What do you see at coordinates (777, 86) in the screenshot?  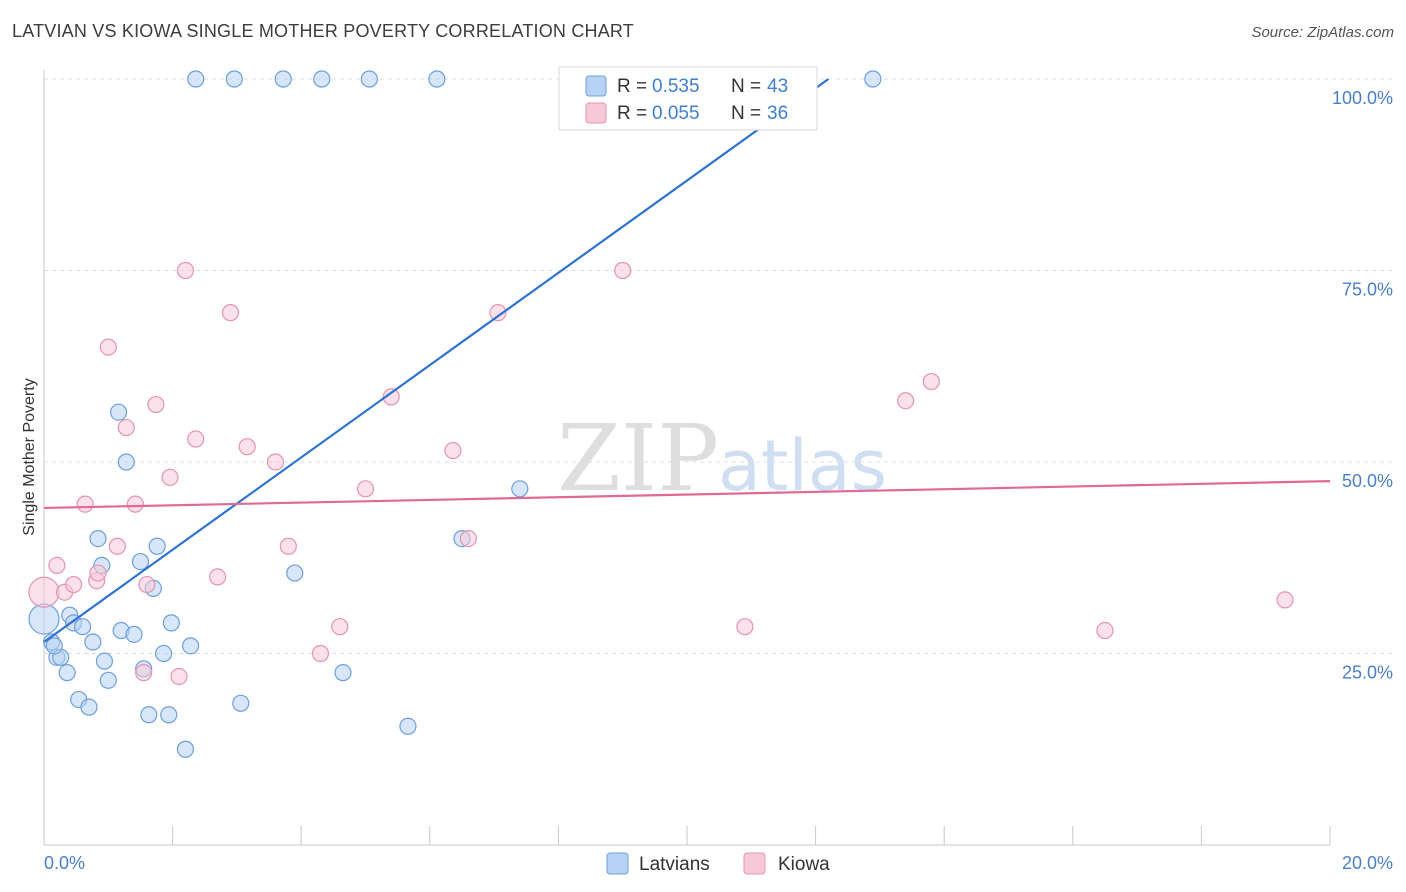 I see `legend-n-value-latvians: 43` at bounding box center [777, 86].